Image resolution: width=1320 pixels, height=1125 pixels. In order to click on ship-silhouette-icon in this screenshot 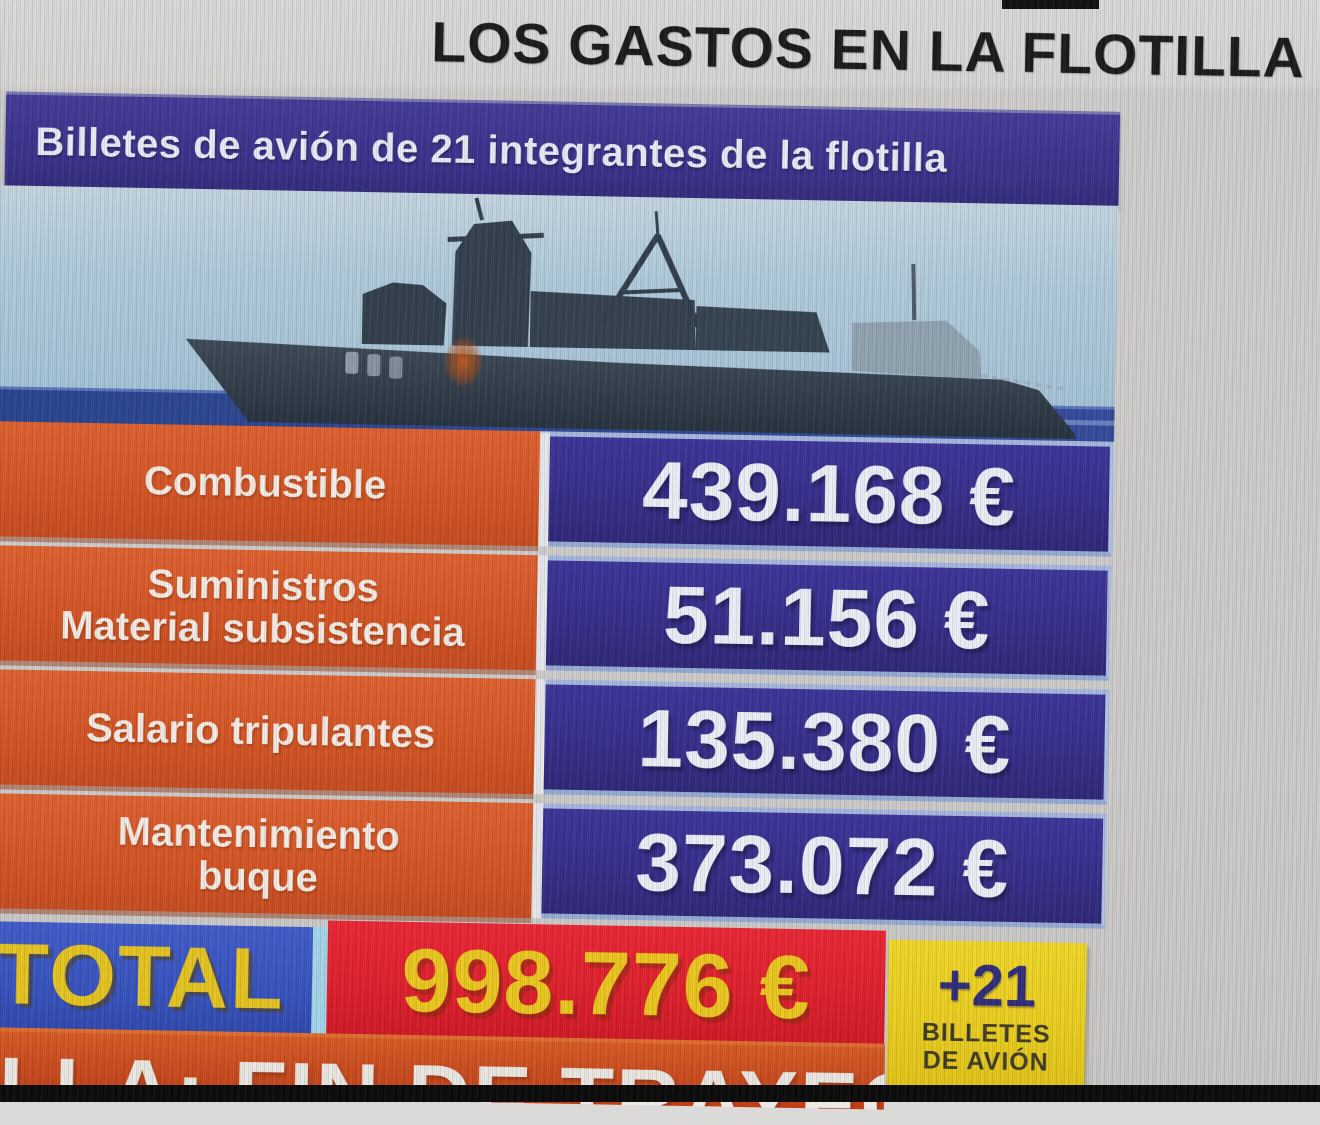, I will do `click(631, 318)`.